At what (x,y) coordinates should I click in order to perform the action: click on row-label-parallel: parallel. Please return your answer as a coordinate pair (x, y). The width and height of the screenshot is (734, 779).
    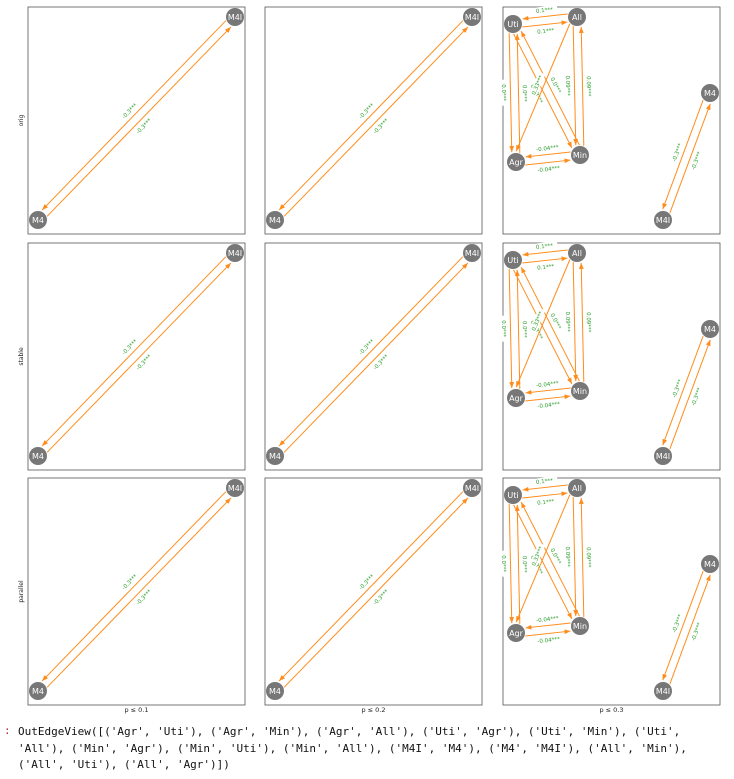
    Looking at the image, I should click on (21, 591).